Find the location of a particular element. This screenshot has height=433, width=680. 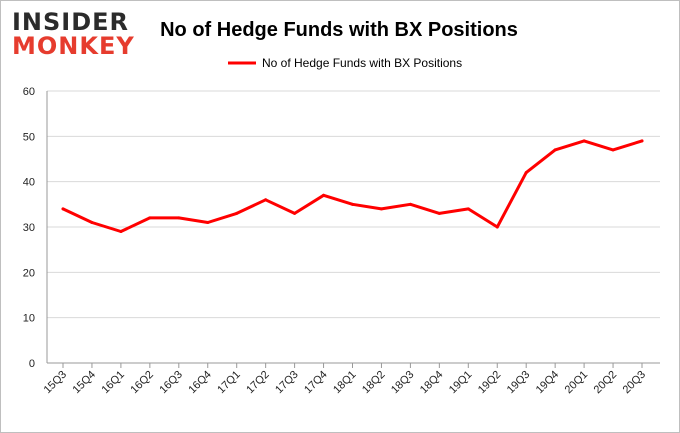

data-point-20Q3 is located at coordinates (642, 141).